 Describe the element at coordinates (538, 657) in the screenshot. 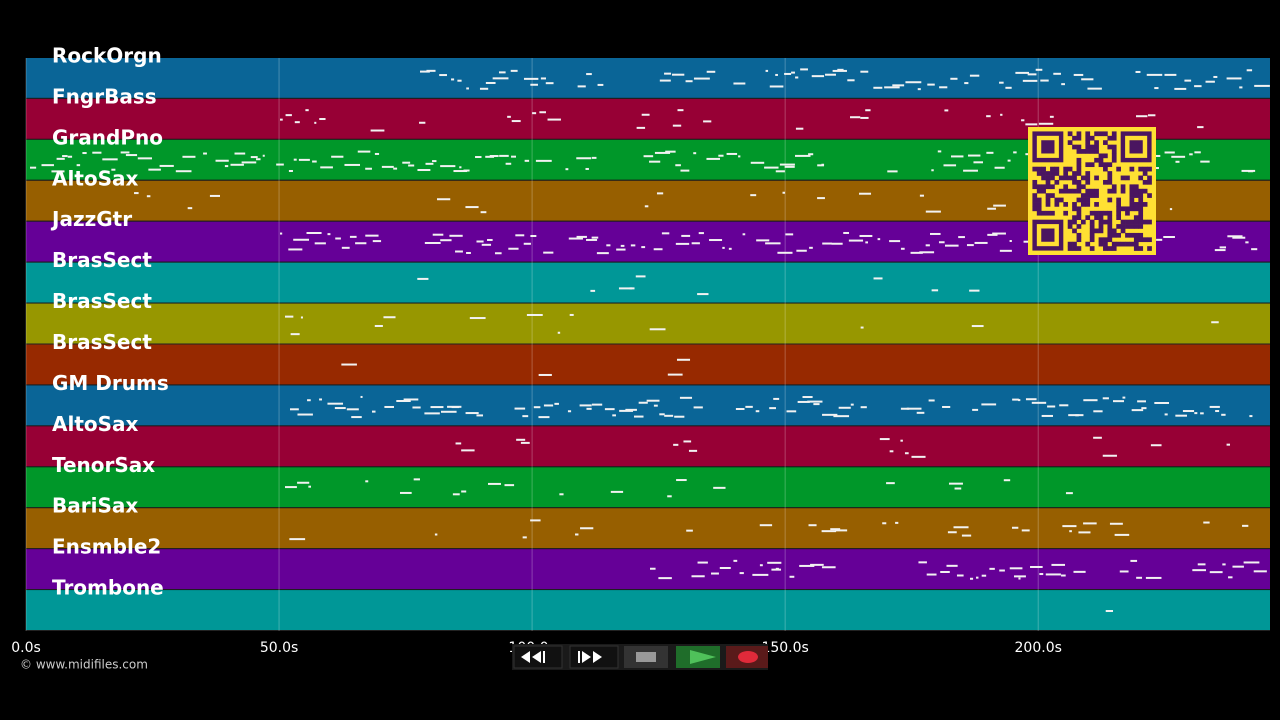

I see `rewind-button` at that location.